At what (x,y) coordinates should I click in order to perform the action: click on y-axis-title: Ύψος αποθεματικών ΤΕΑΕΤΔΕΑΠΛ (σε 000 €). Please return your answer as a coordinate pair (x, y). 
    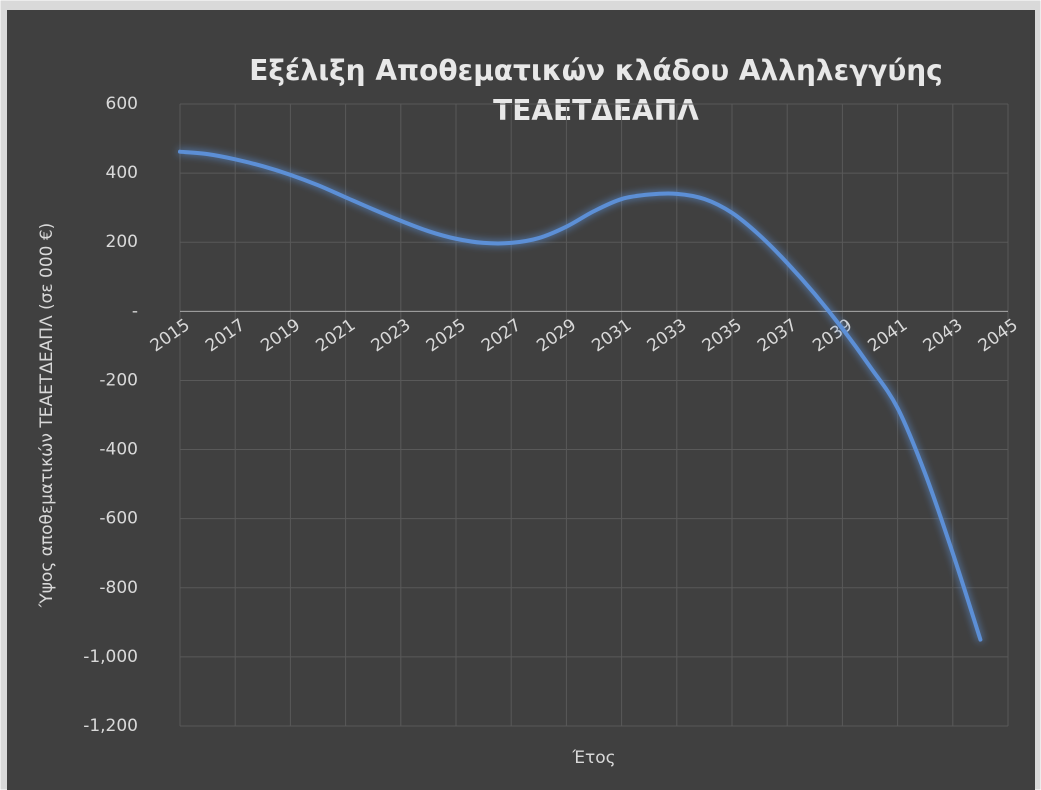
    Looking at the image, I should click on (47, 416).